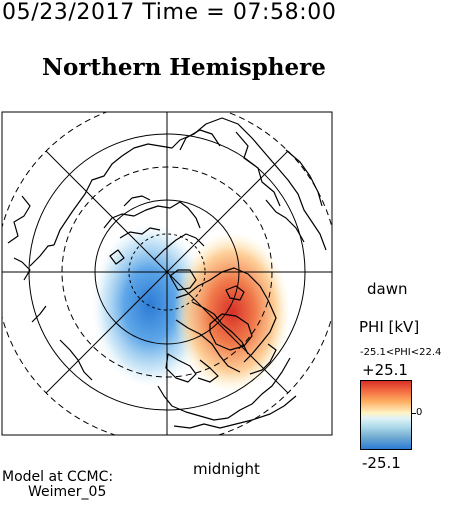 The image size is (470, 508). I want to click on plot-title: Northern Hemisphere, so click(184, 67).